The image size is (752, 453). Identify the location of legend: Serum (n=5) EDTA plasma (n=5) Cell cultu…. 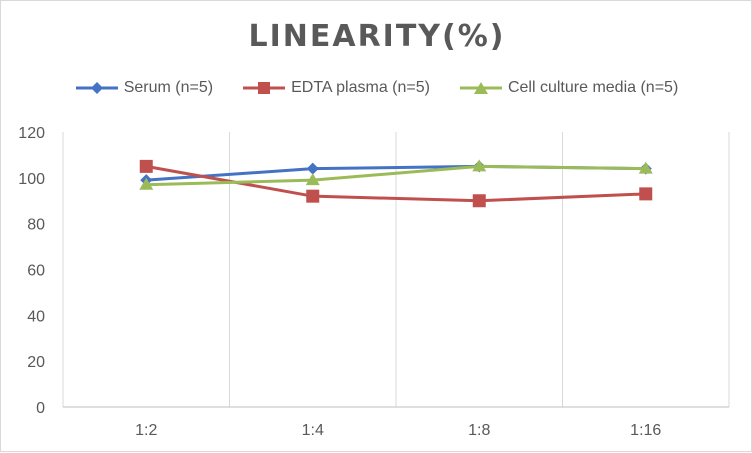
(376, 88).